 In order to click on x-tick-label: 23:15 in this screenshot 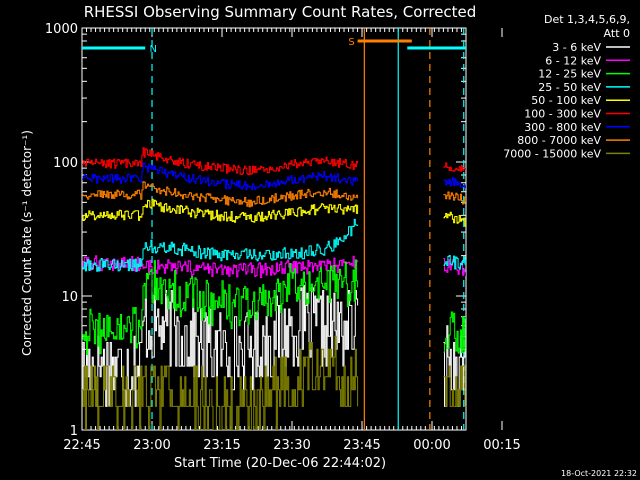, I will do `click(221, 445)`.